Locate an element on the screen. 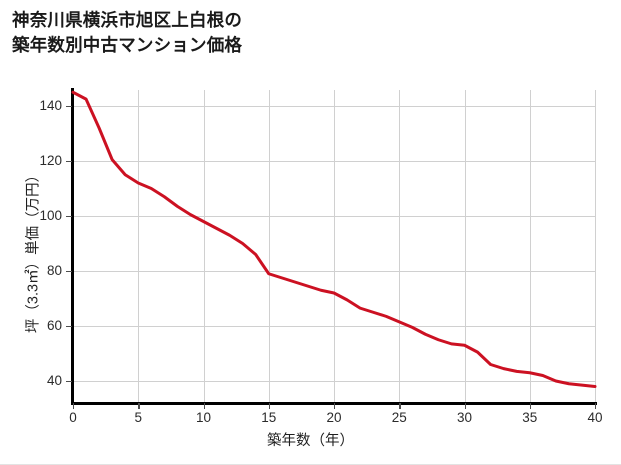  y-axis-tick-label: 40 is located at coordinates (54, 380).